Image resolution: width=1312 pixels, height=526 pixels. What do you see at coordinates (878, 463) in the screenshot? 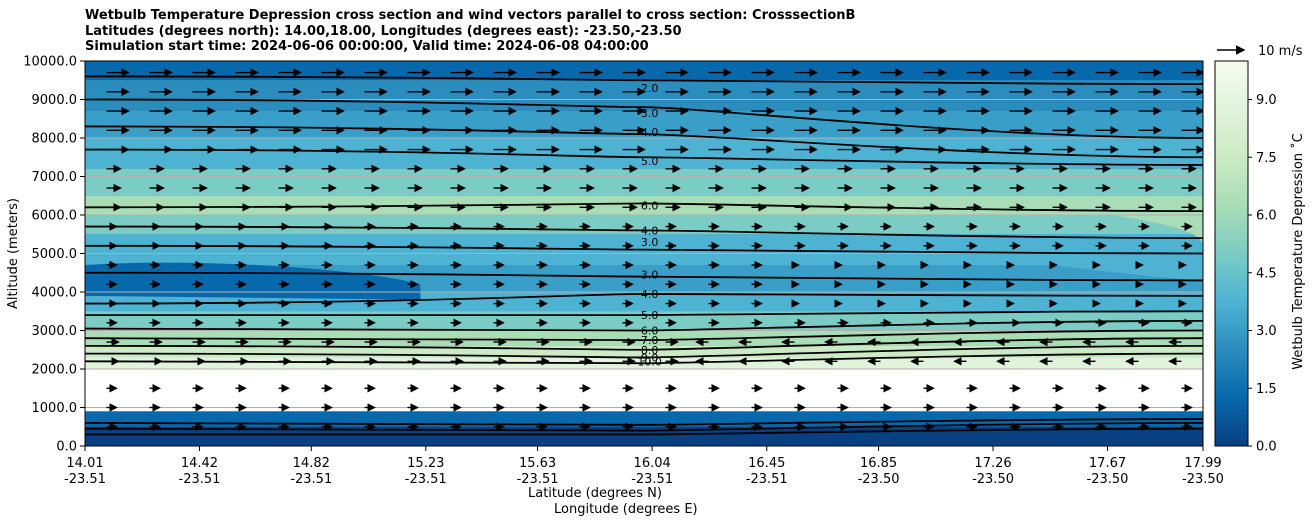
I see `x-tick-label-lat: 16.85` at bounding box center [878, 463].